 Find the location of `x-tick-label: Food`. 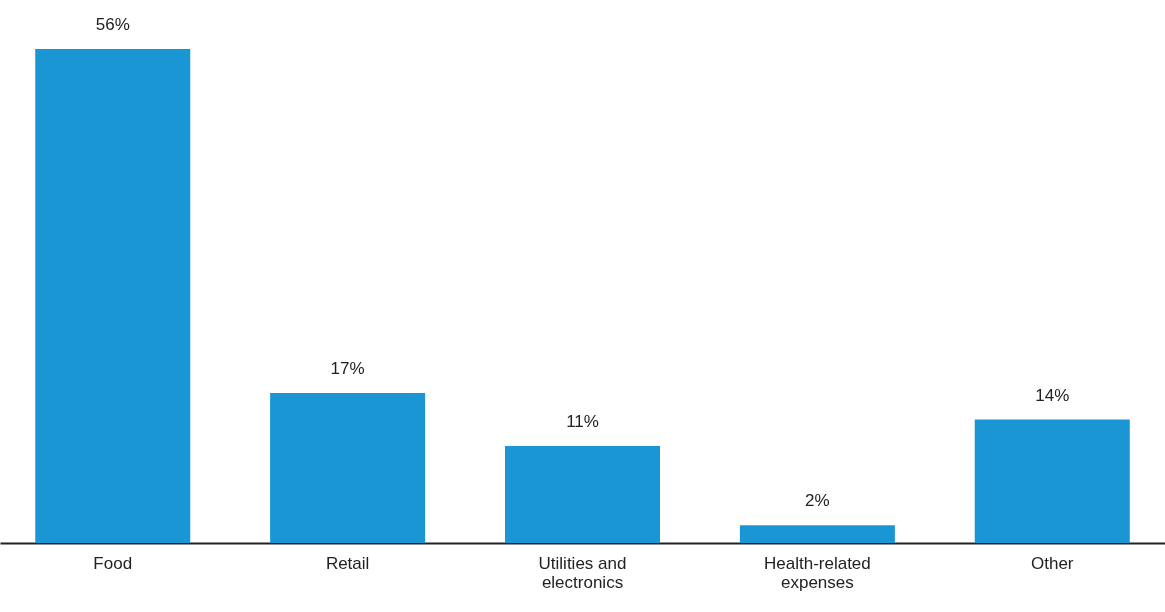

x-tick-label: Food is located at coordinates (113, 563).